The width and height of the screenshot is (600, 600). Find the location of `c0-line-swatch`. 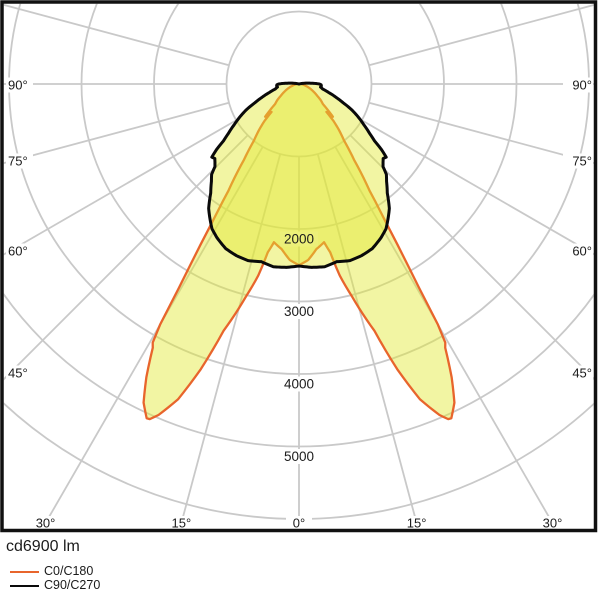

c0-line-swatch is located at coordinates (24, 571).